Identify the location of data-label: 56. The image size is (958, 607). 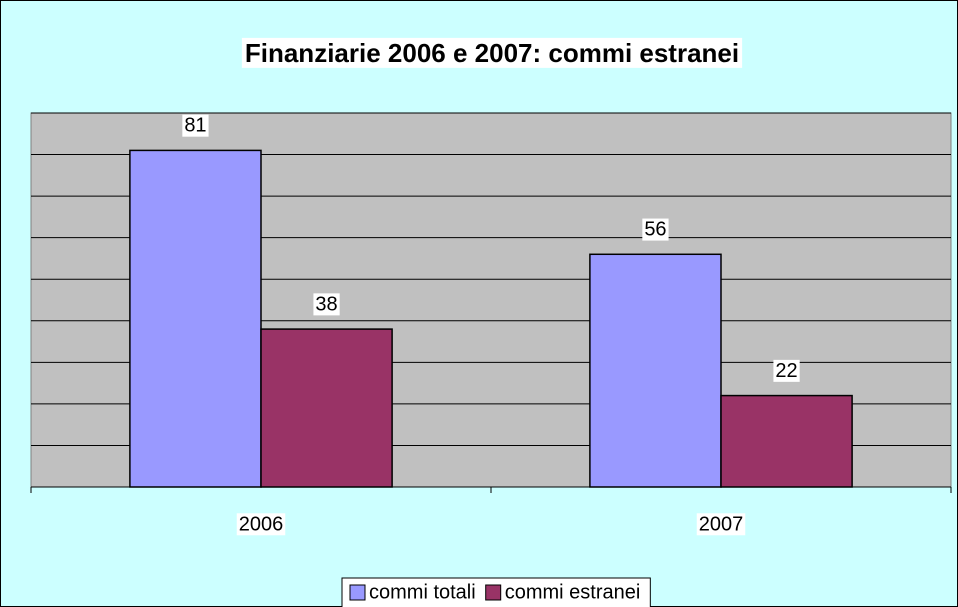
(655, 230).